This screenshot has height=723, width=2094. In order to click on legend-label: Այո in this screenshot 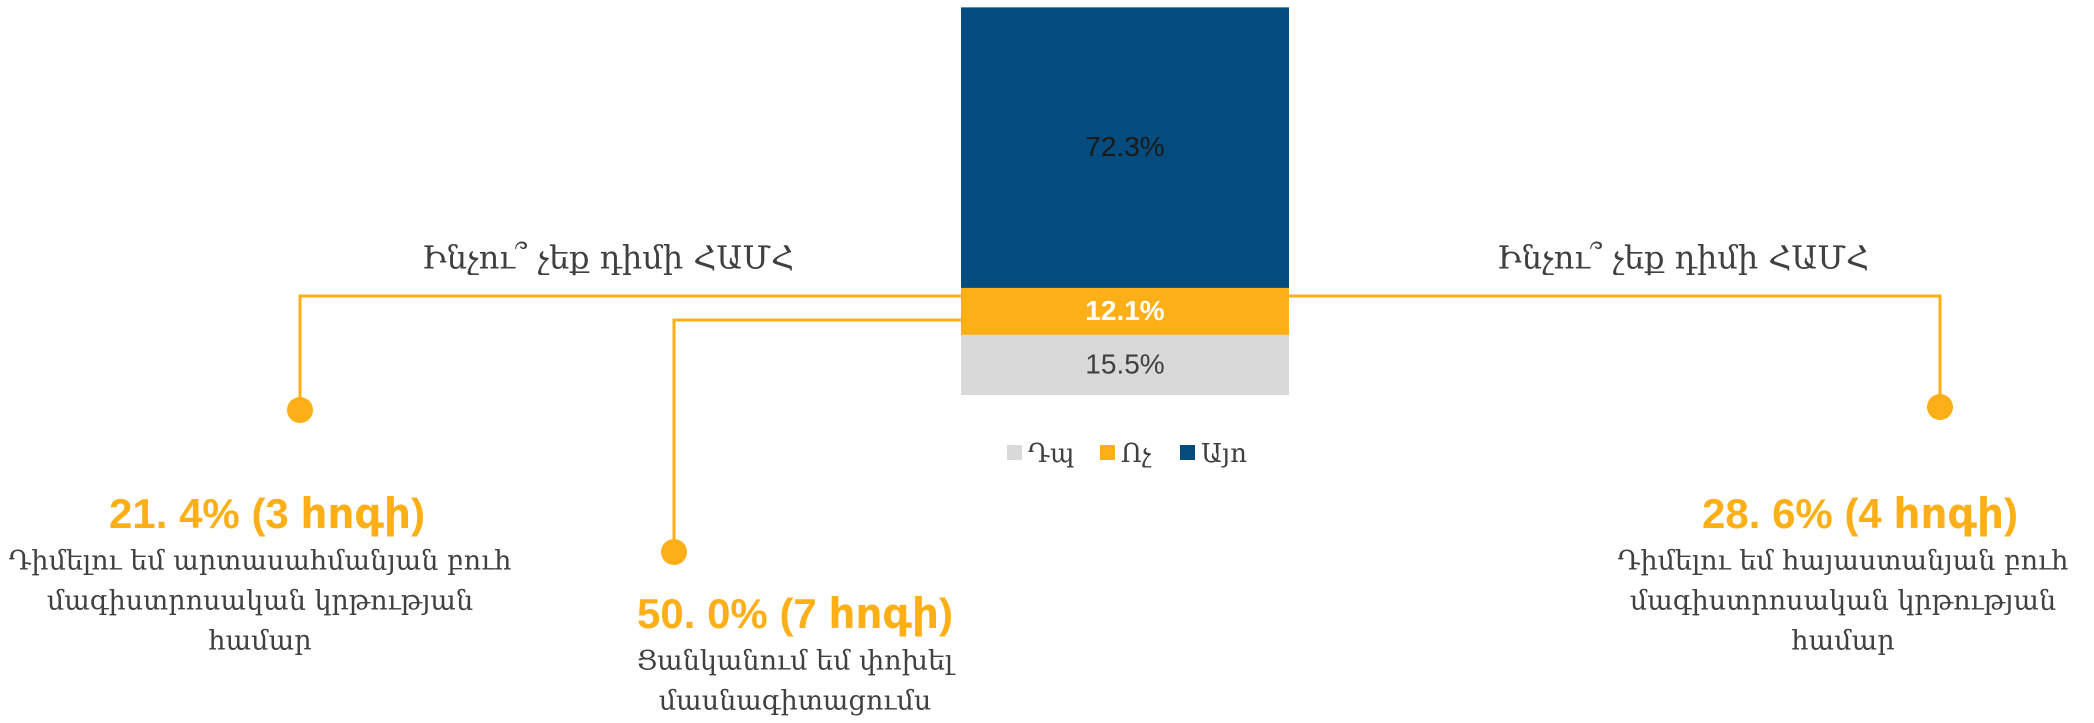, I will do `click(1224, 454)`.